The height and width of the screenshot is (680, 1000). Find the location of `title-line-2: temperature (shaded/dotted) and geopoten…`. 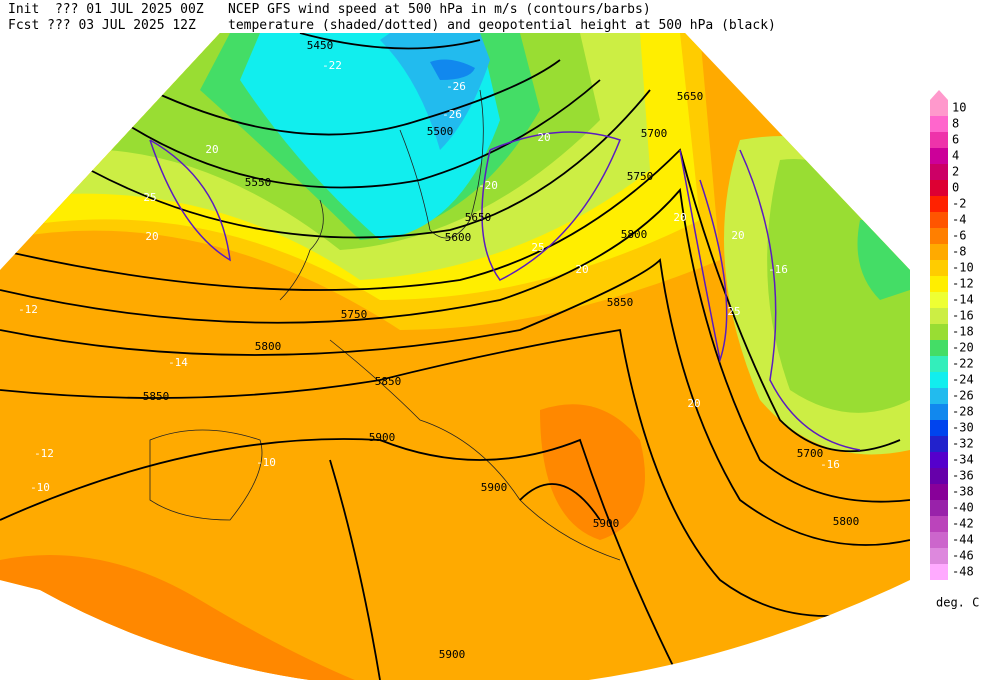

title-line-2: temperature (shaded/dotted) and geopoten… is located at coordinates (502, 25).